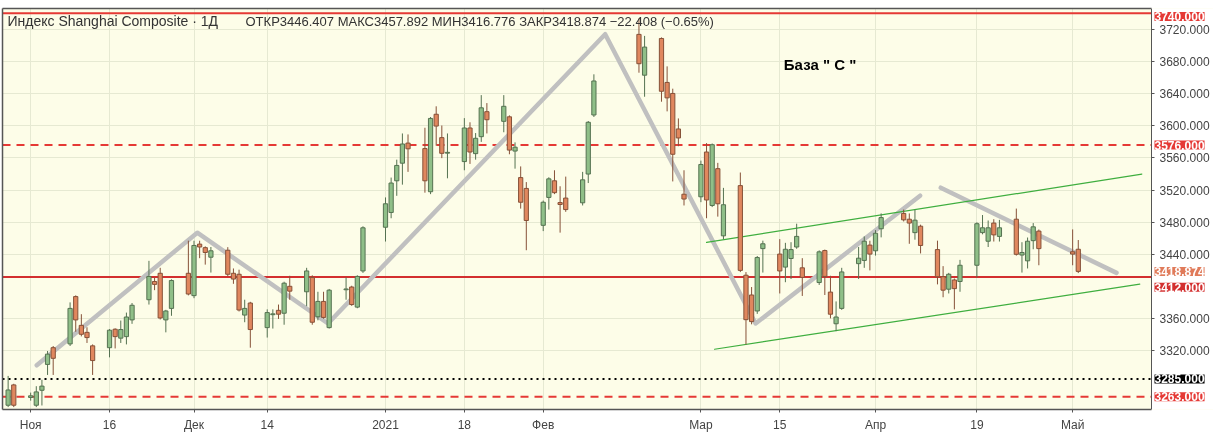  What do you see at coordinates (1184, 158) in the screenshot?
I see `y-tick-label: 3560.000` at bounding box center [1184, 158].